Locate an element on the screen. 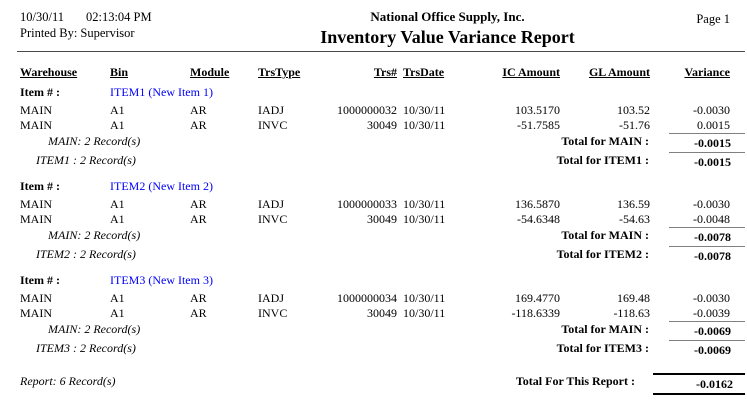 This screenshot has width=747, height=404. cell-trsno: 1000000032 is located at coordinates (367, 110).